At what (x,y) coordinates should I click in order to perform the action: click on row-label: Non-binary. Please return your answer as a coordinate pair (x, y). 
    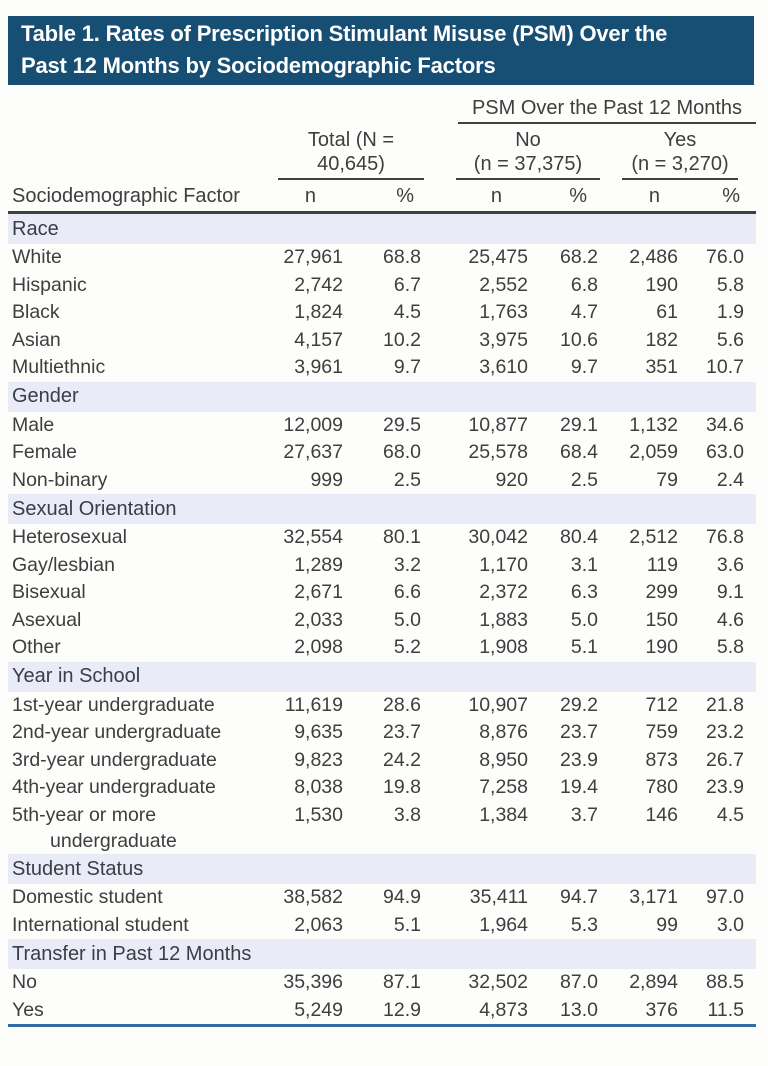
    Looking at the image, I should click on (60, 479).